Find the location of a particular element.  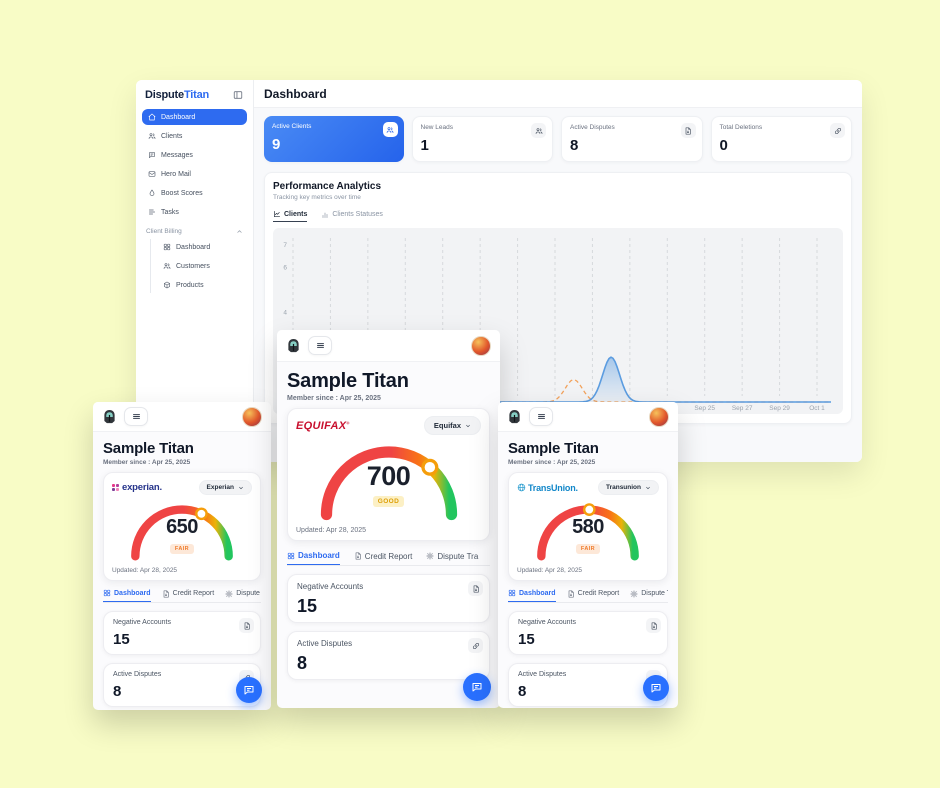

transunion-logo: TransUnion. is located at coordinates (547, 488).